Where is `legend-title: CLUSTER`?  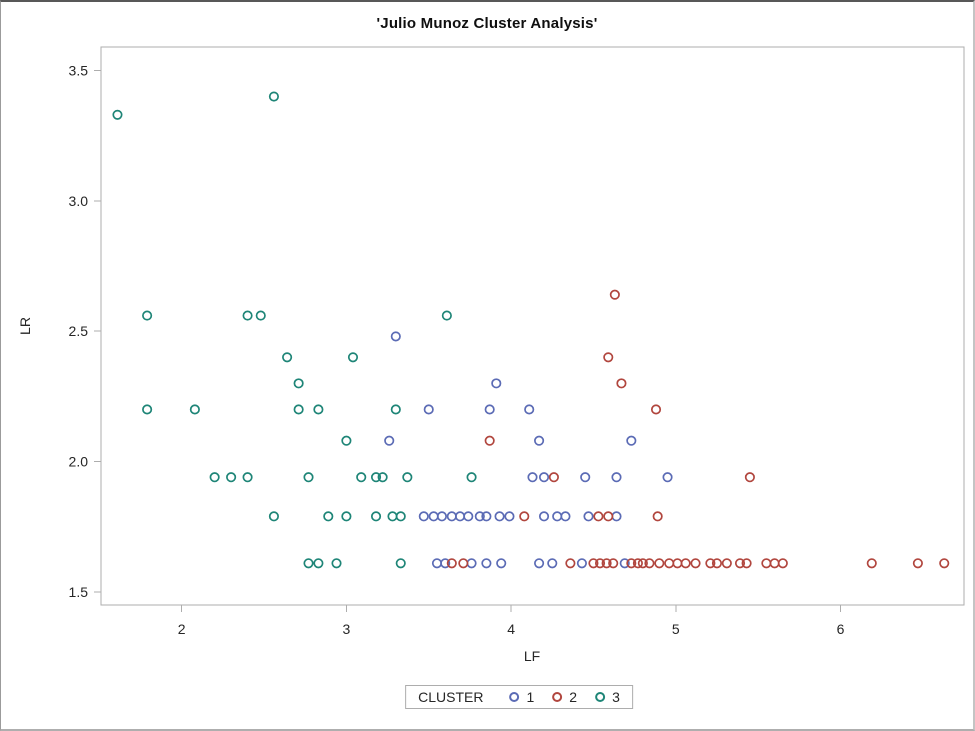 legend-title: CLUSTER is located at coordinates (451, 697).